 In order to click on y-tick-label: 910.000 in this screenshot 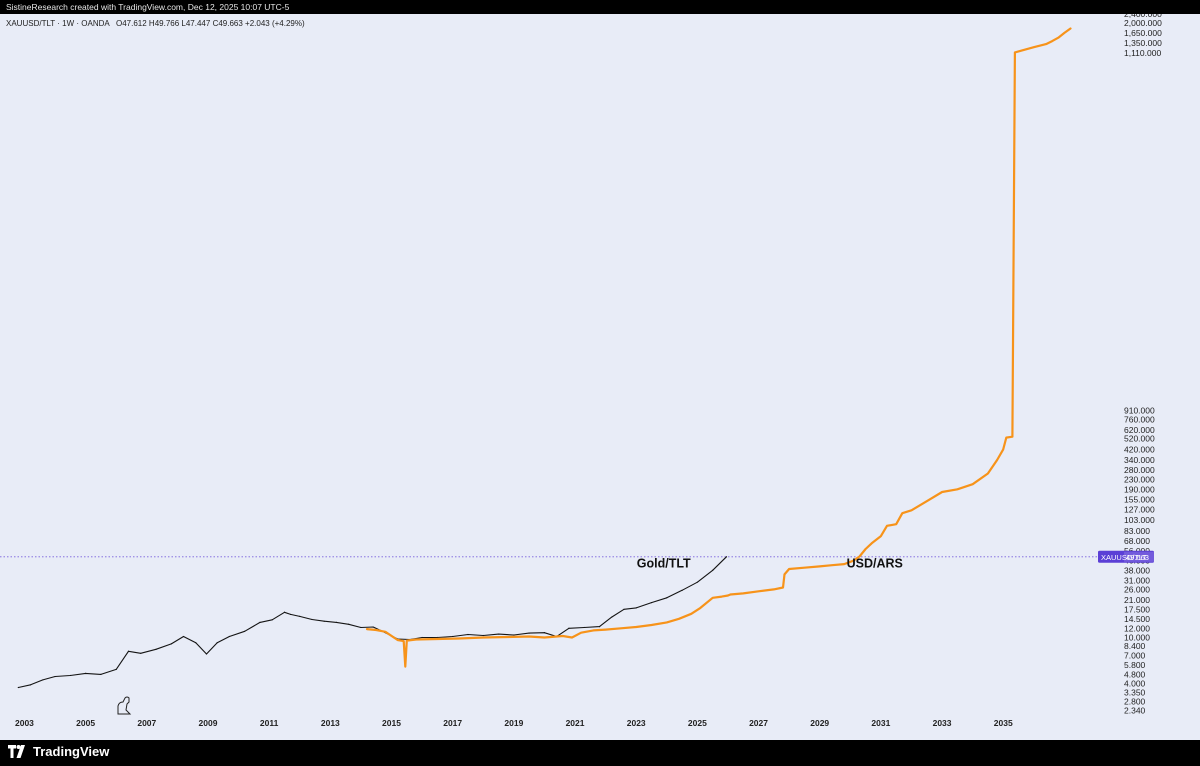, I will do `click(1139, 410)`.